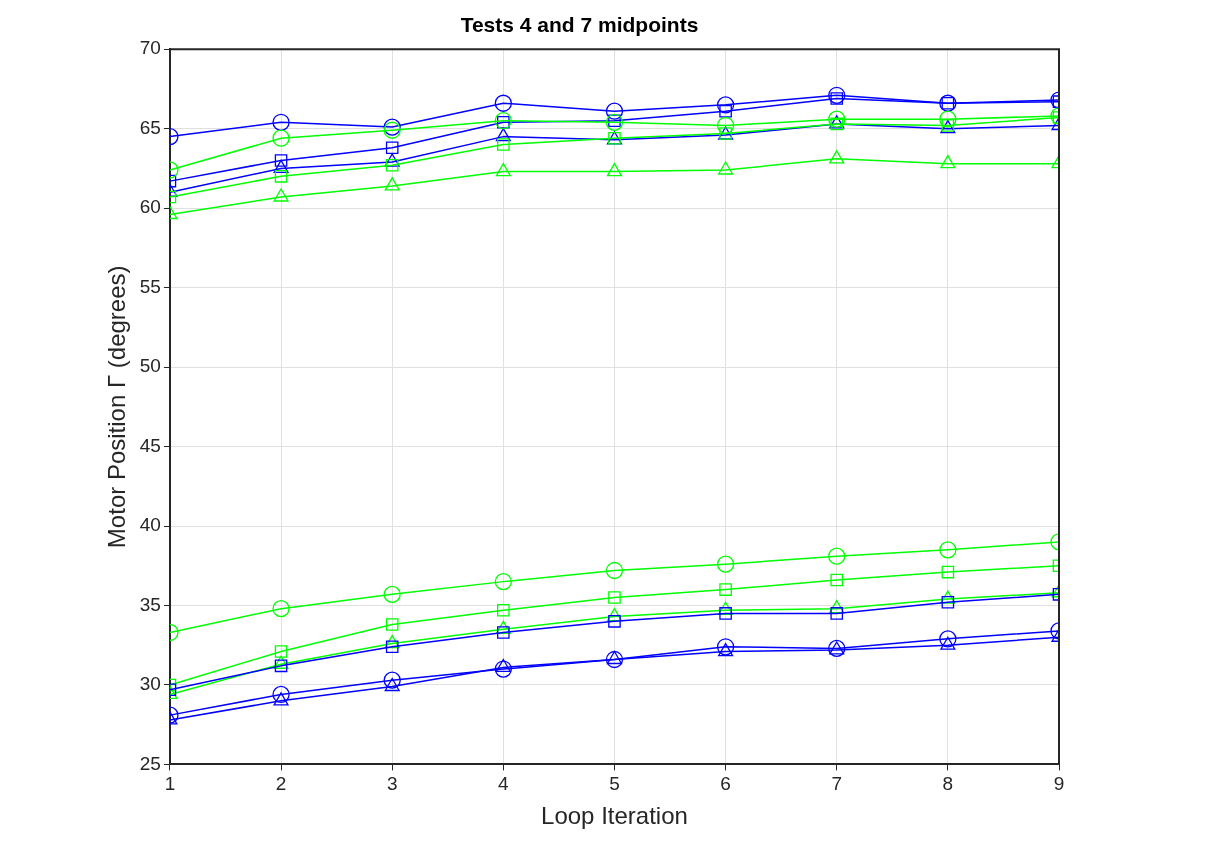 The width and height of the screenshot is (1209, 846). What do you see at coordinates (170, 784) in the screenshot?
I see `x-tick-label: 1` at bounding box center [170, 784].